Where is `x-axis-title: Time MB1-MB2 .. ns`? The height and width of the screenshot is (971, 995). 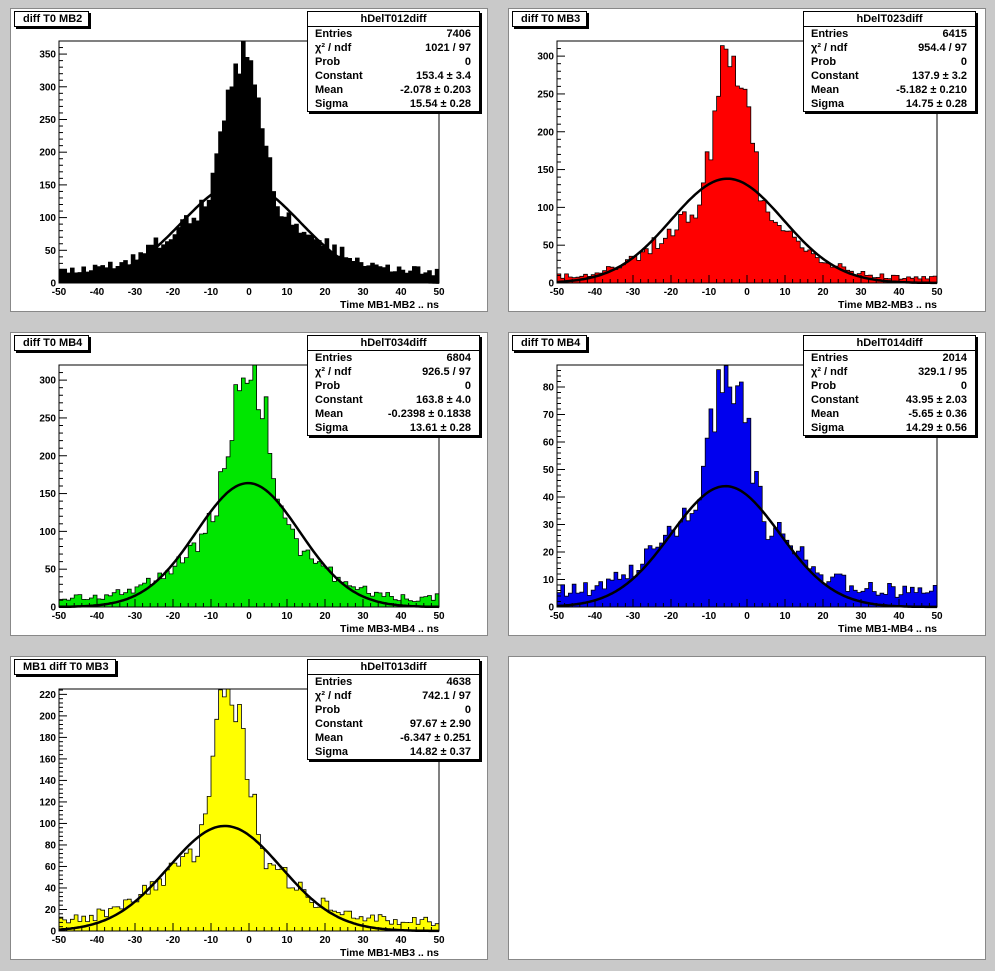
x-axis-title: Time MB1-MB2 .. ns is located at coordinates (389, 305).